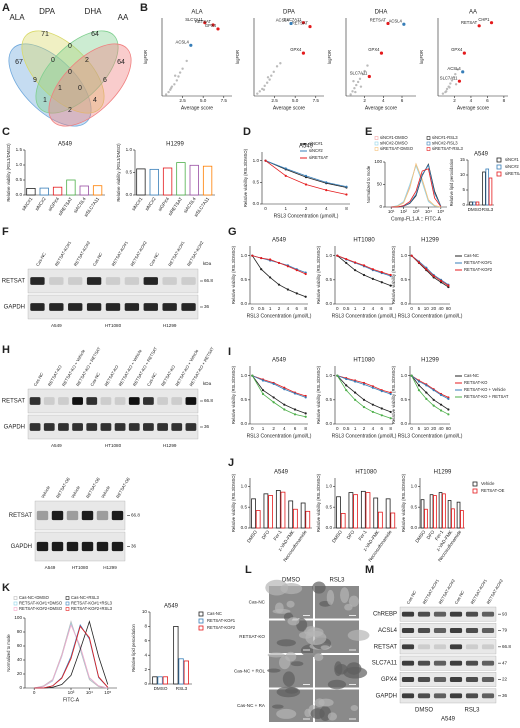 Image resolution: width=520 pixels, height=728 pixels. I want to click on x-axis-label: RSL3 Concentration (μmol/L), so click(279, 316).